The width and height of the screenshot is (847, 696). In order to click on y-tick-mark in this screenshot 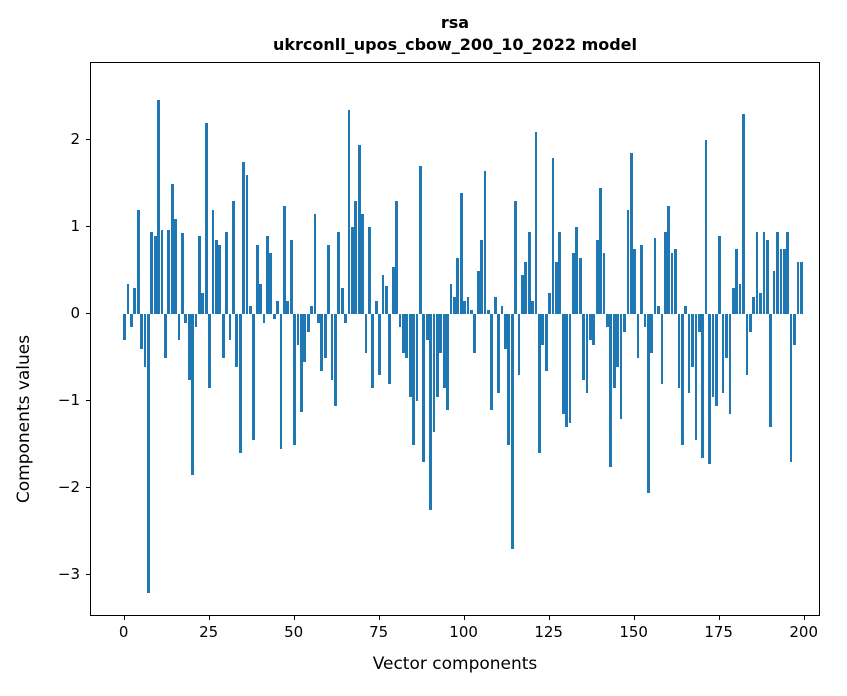, I will do `click(88, 401)`.